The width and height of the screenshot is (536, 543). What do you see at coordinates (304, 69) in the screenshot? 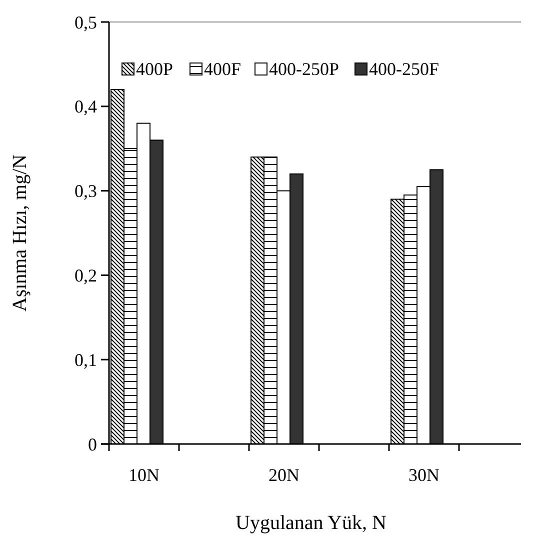
I see `legend-label: 400-250P` at bounding box center [304, 69].